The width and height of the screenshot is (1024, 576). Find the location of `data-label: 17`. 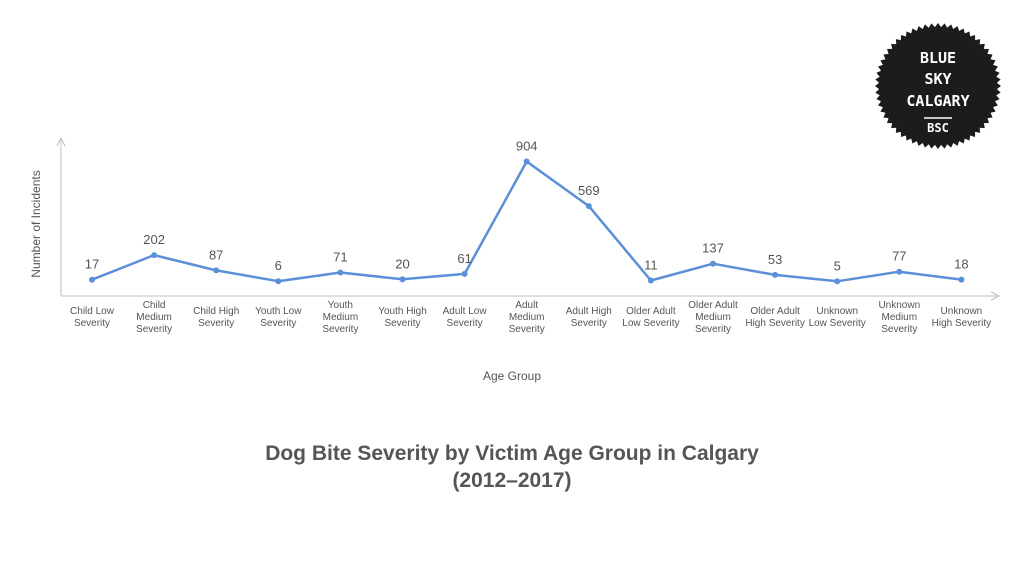

data-label: 17 is located at coordinates (92, 264).